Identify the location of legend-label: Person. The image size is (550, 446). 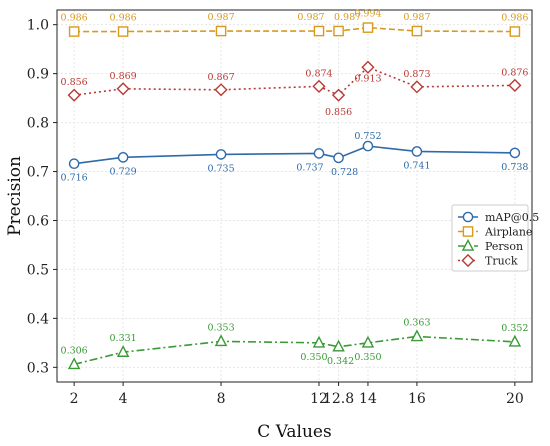
(504, 246).